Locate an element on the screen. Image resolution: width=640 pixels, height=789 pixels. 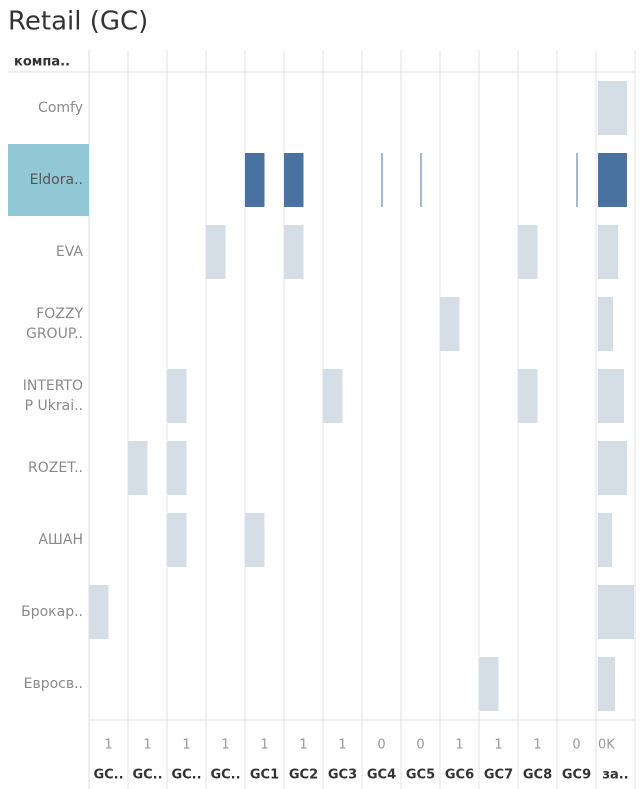
row-label: ROZET.. is located at coordinates (55, 468).